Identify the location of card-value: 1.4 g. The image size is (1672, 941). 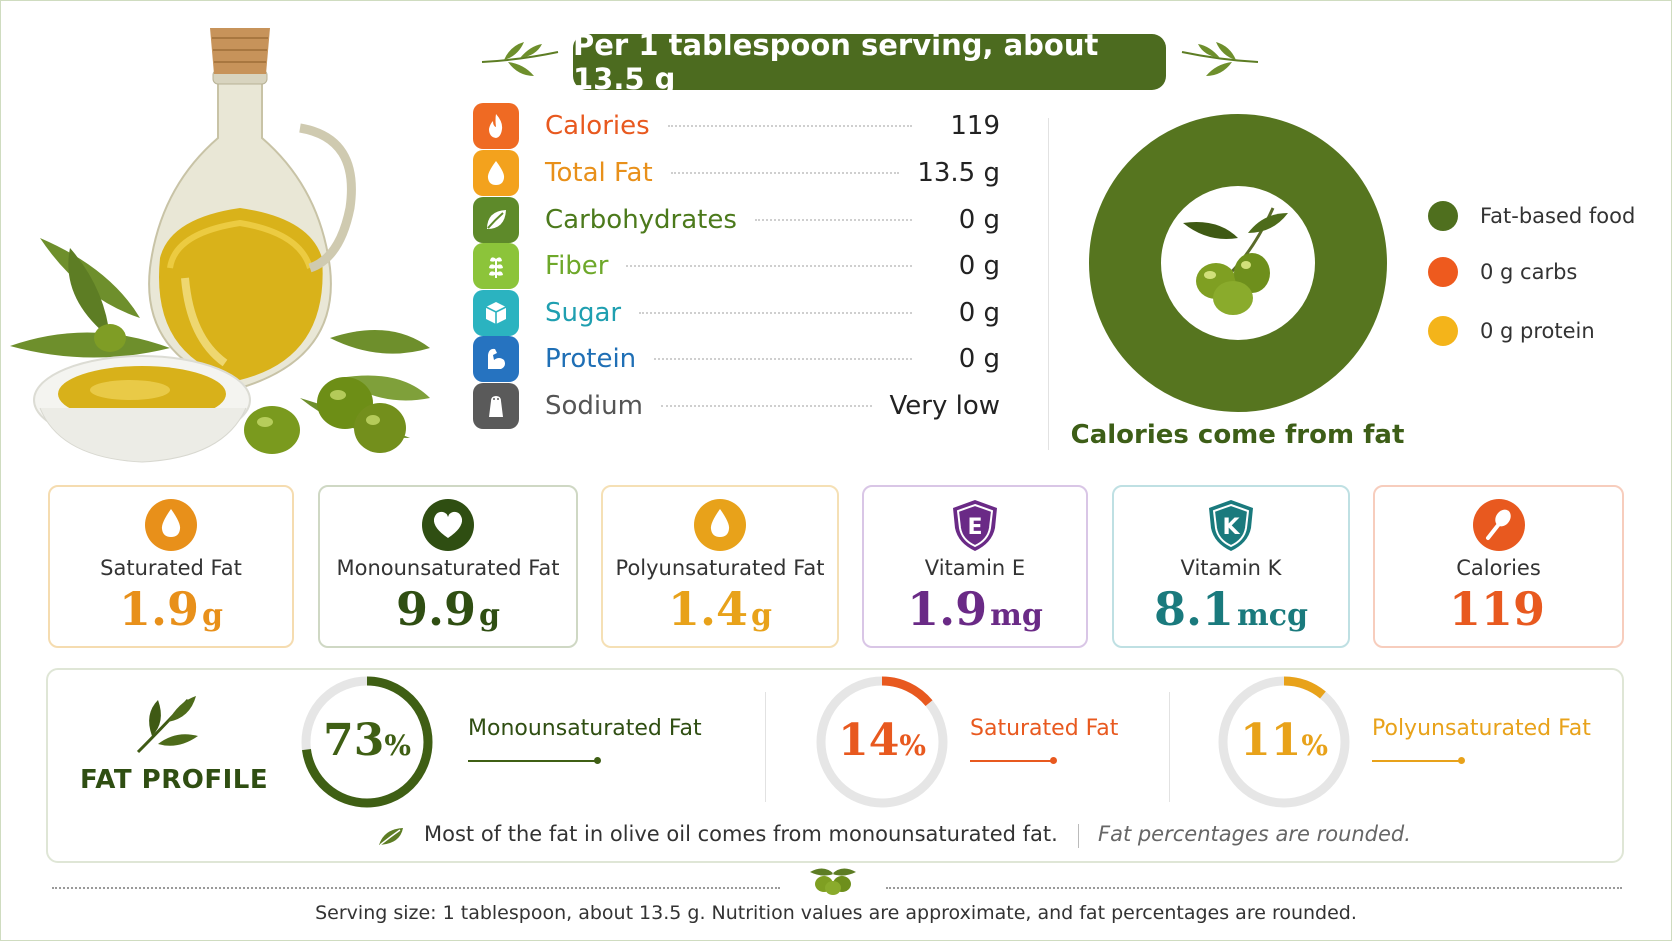
(720, 609).